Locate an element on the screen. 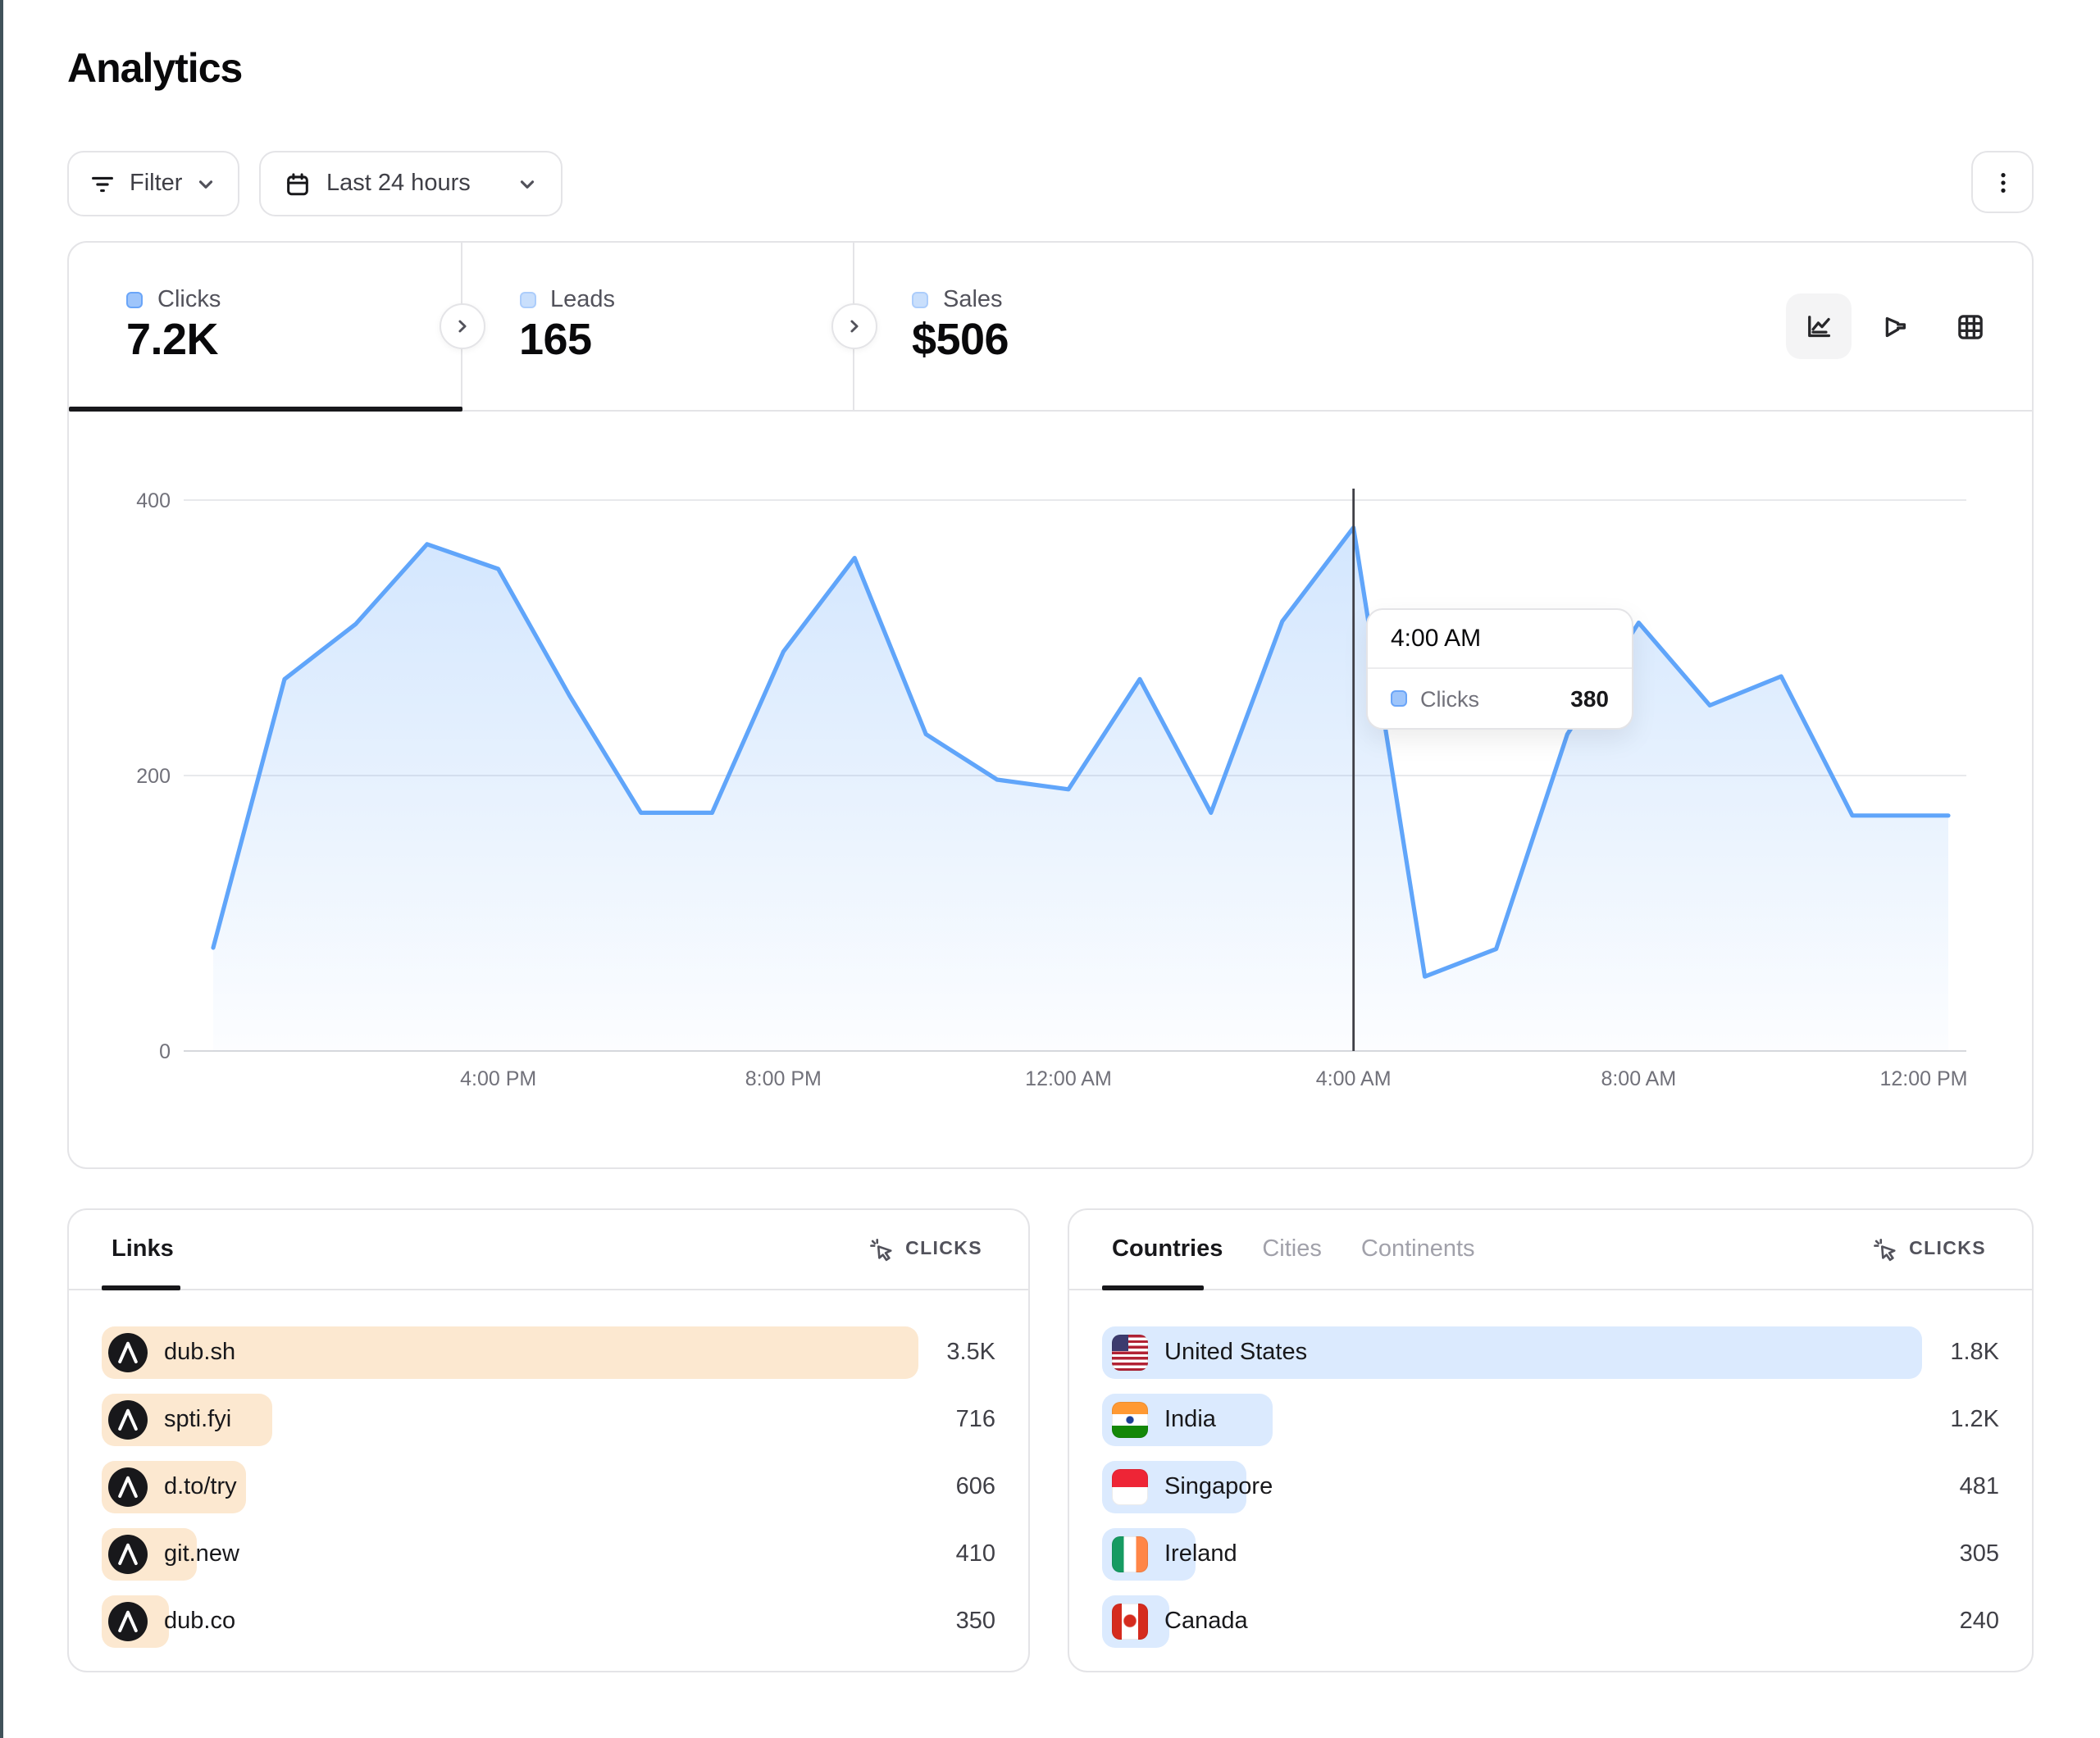  line-chart-icon is located at coordinates (1819, 326).